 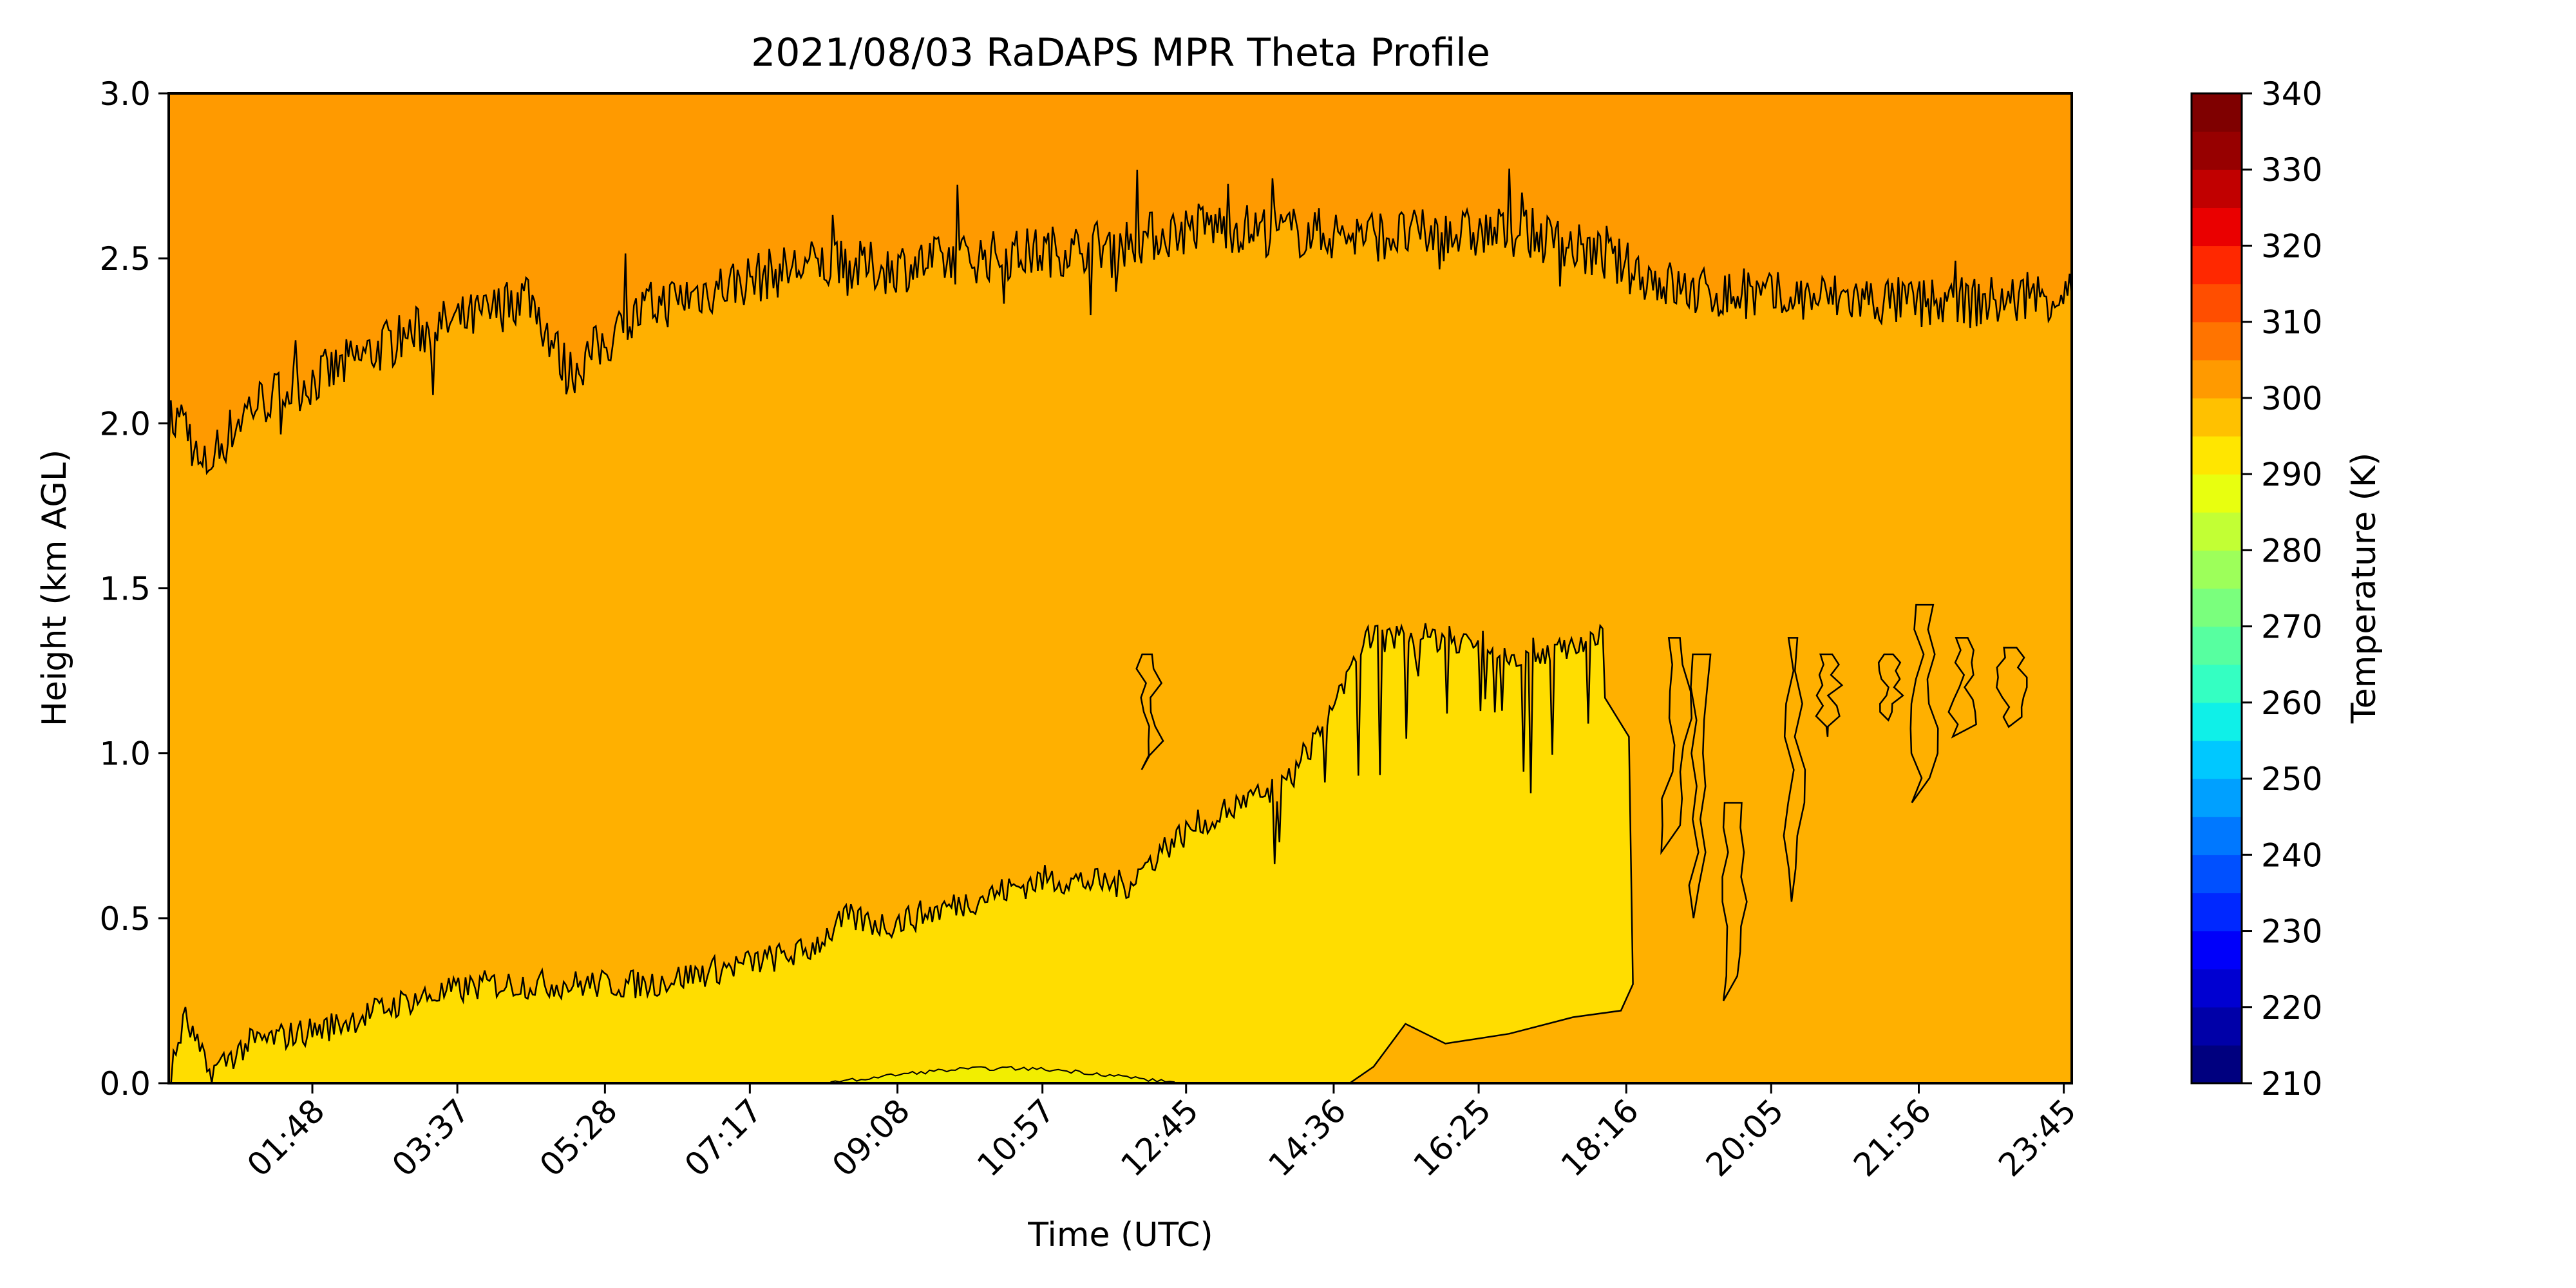 I want to click on y-tick-label: 2.0, so click(x=125, y=423).